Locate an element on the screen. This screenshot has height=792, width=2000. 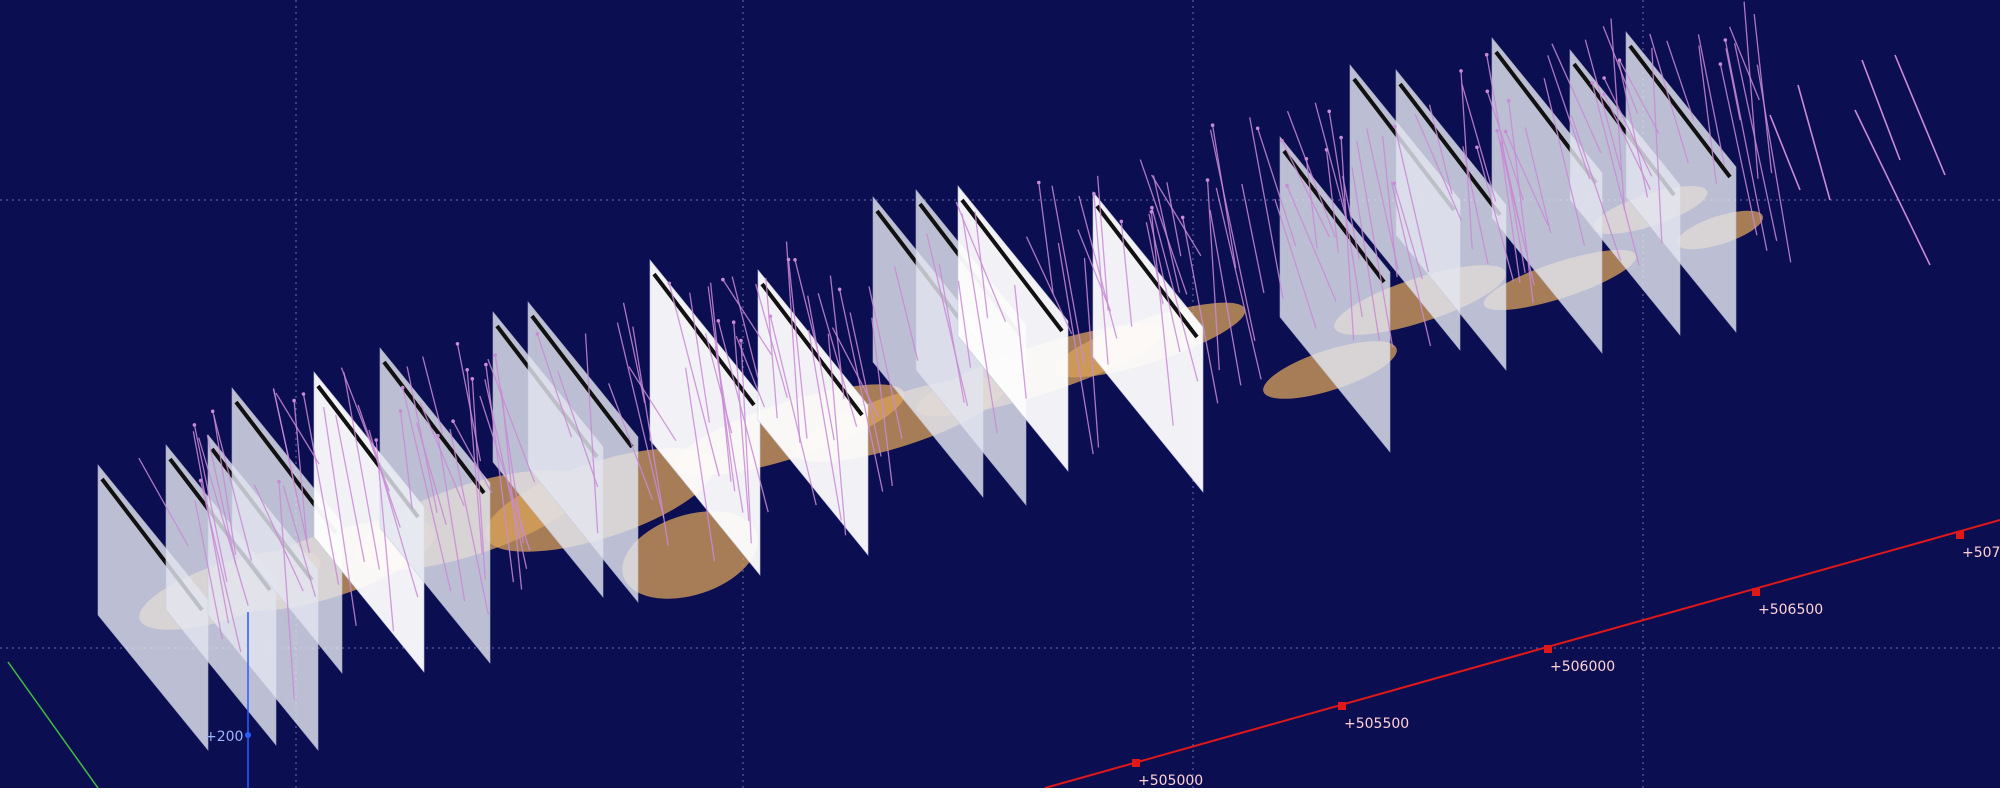
vertical-axis-label: +200 is located at coordinates (224, 737).